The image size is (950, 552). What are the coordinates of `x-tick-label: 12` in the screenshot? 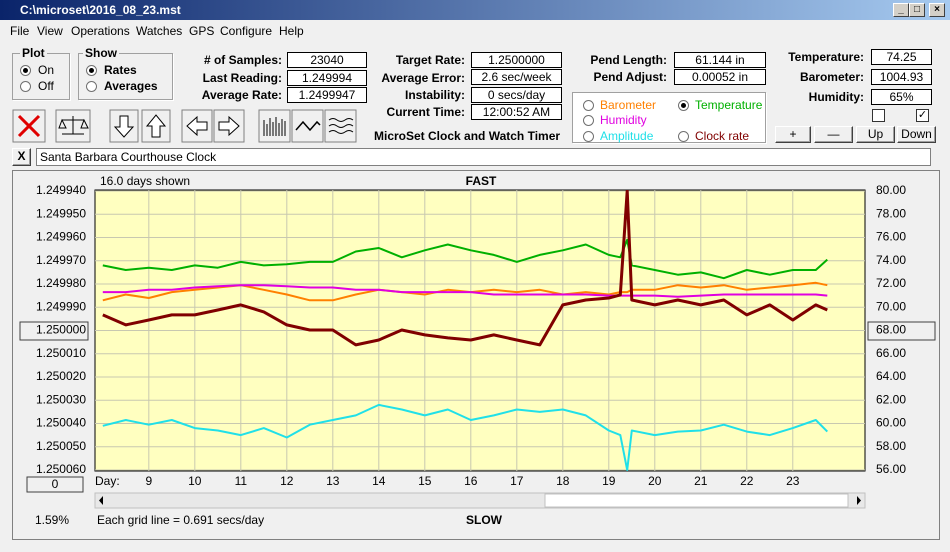 It's located at (287, 481).